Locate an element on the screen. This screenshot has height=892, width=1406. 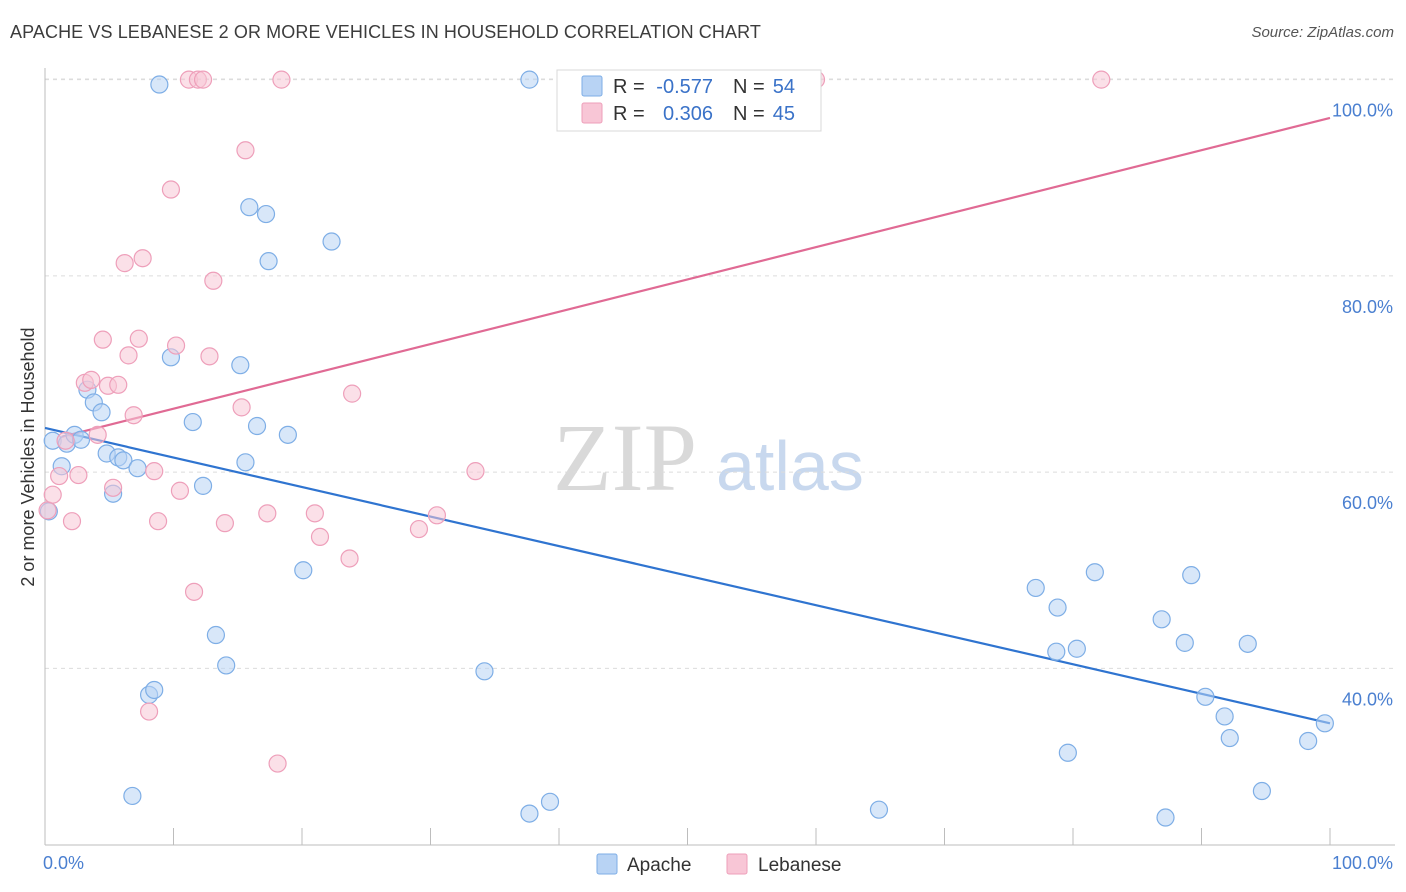
watermark-zip: ZIP is located at coordinates (625, 457).